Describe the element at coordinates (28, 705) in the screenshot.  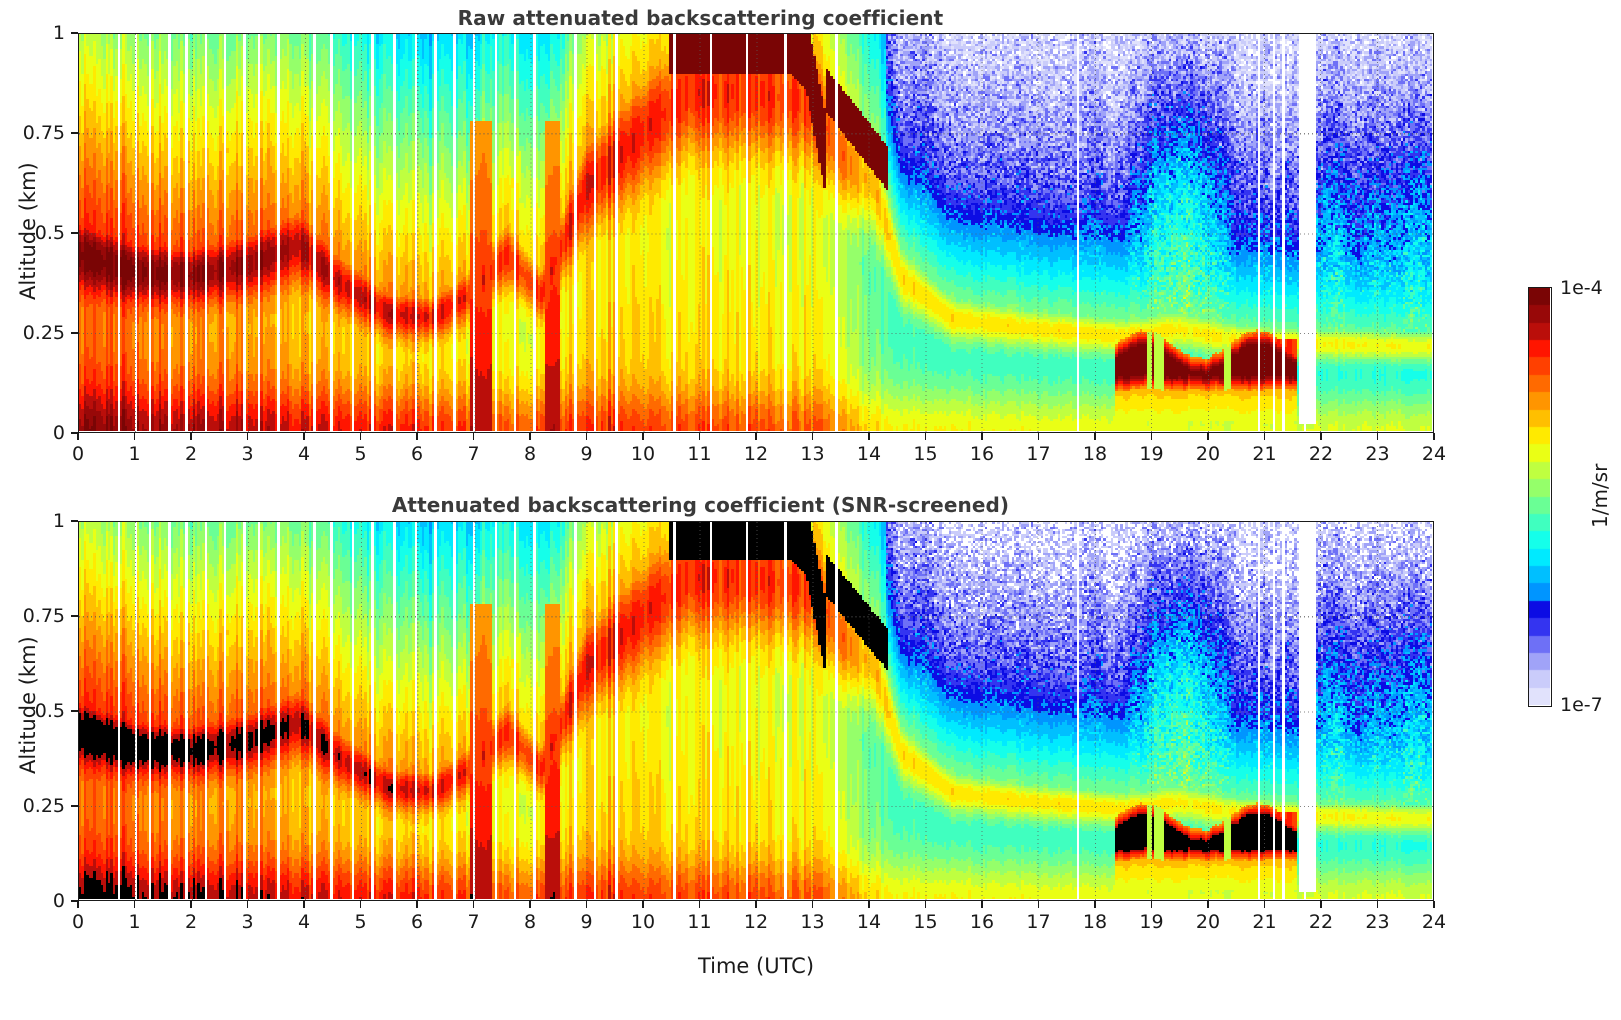
I see `y-axis-label-screened: Altitude (km)` at that location.